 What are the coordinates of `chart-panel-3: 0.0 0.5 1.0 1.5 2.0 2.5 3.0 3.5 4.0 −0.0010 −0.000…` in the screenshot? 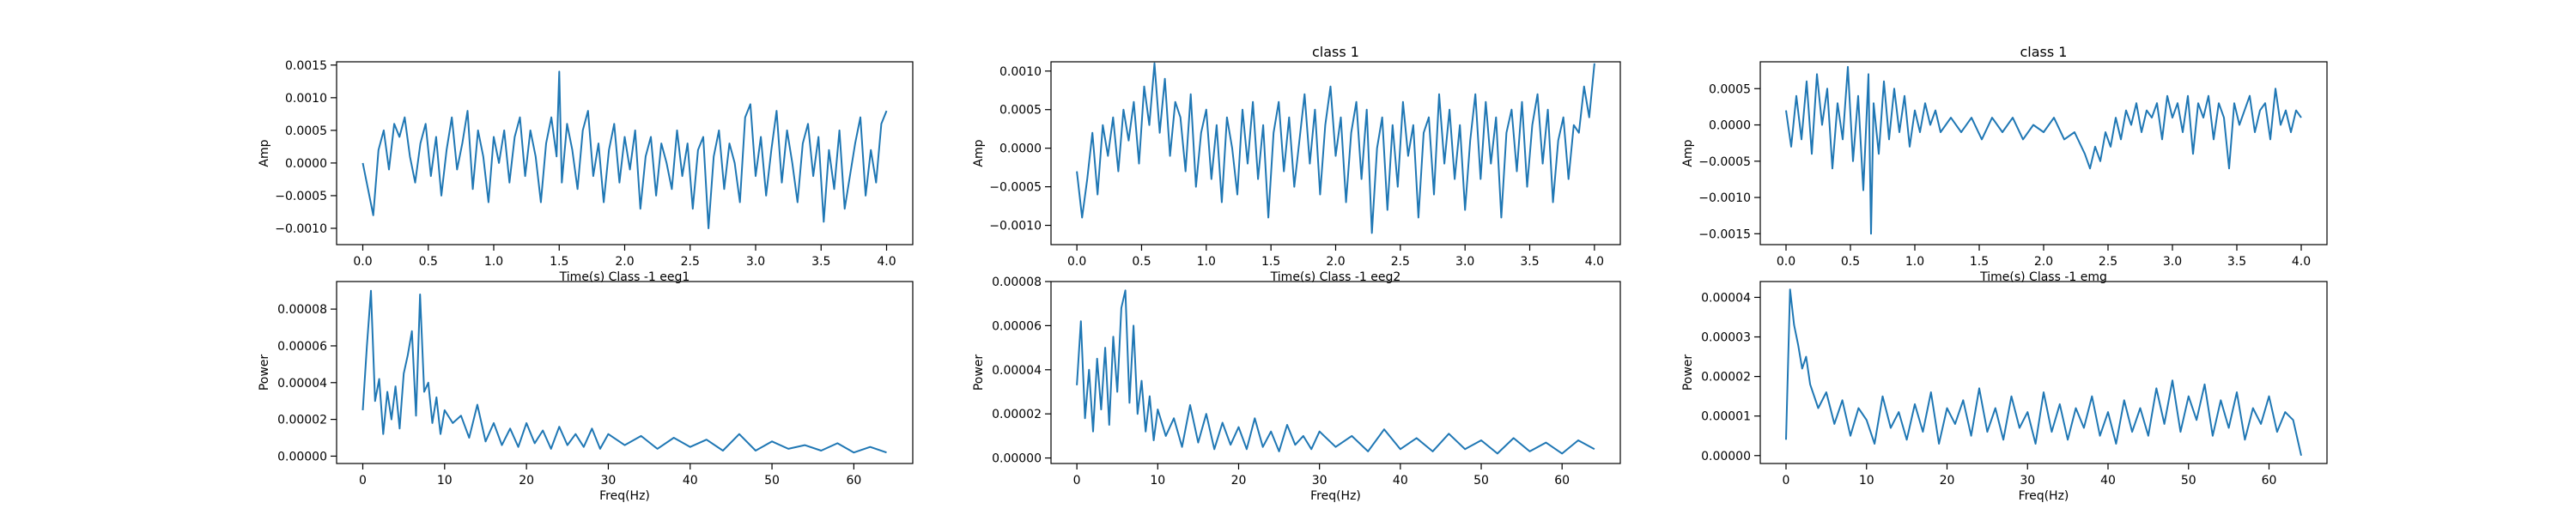 It's located at (1297, 164).